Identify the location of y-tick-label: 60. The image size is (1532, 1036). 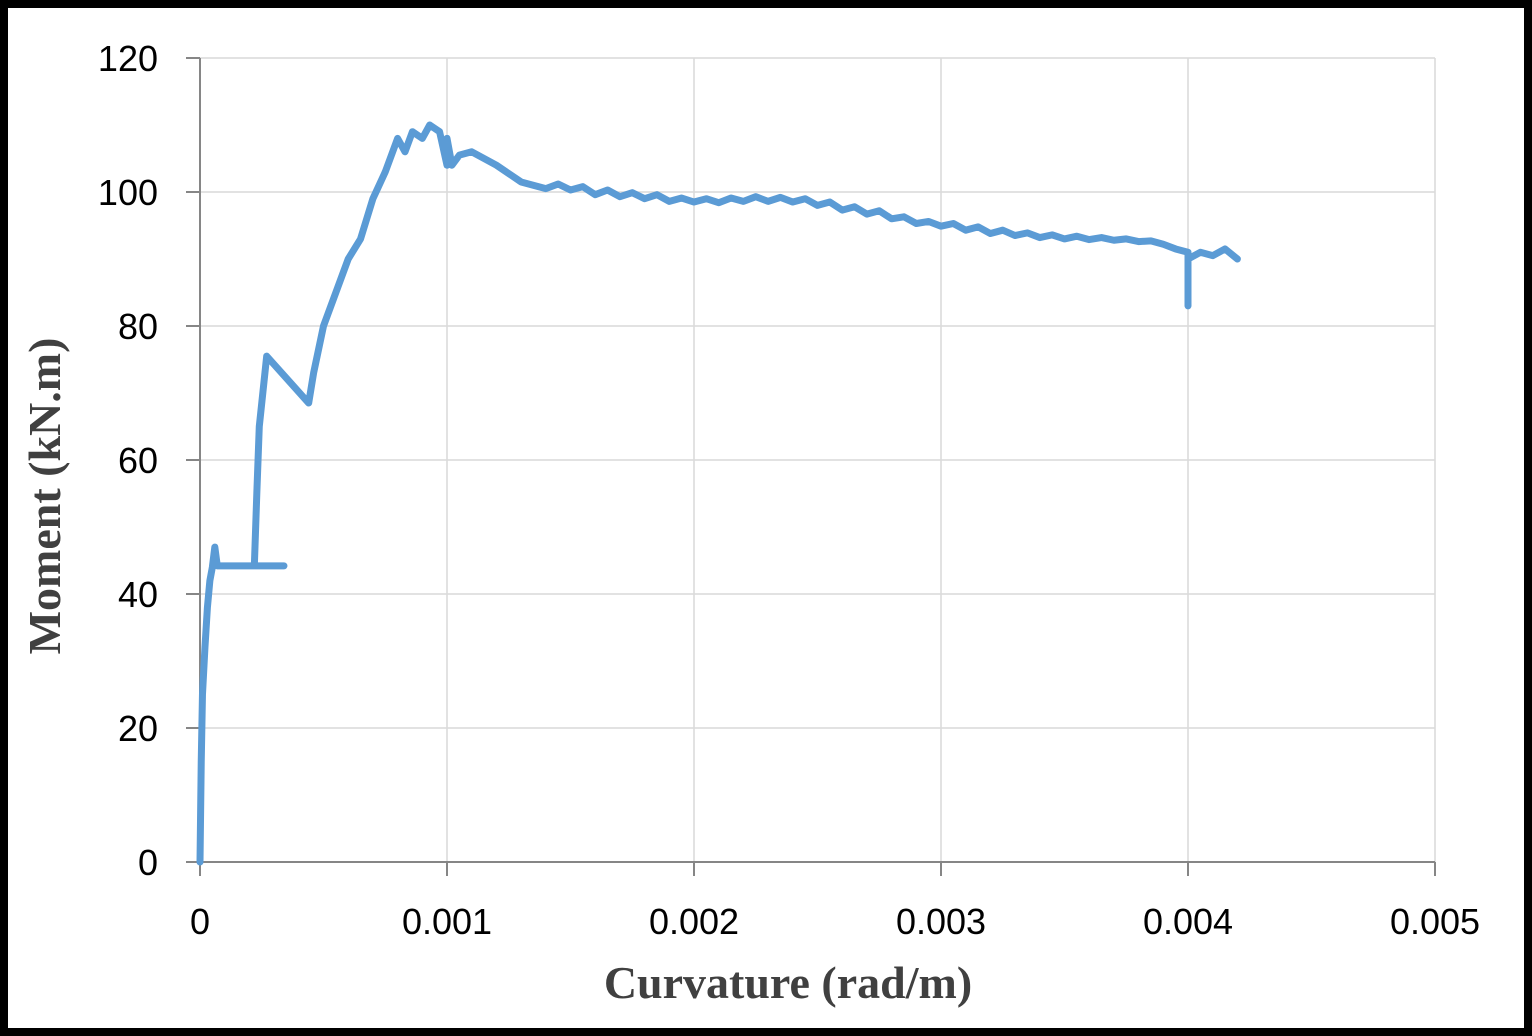
(138, 460).